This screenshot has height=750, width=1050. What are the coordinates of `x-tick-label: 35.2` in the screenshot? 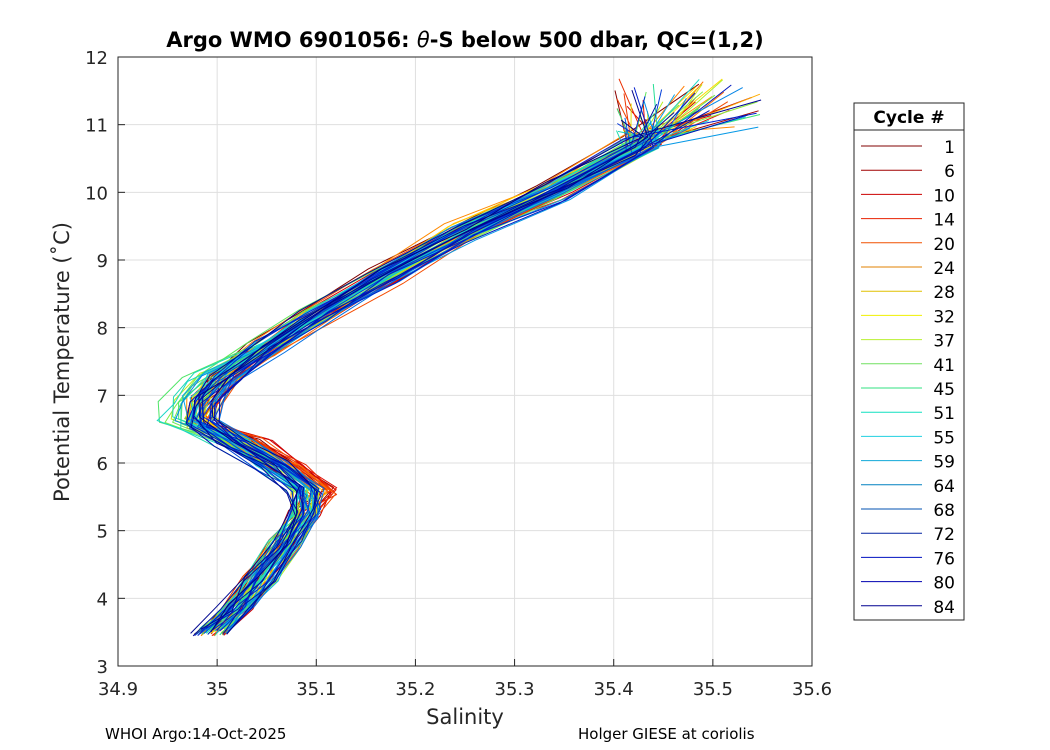 It's located at (415, 689).